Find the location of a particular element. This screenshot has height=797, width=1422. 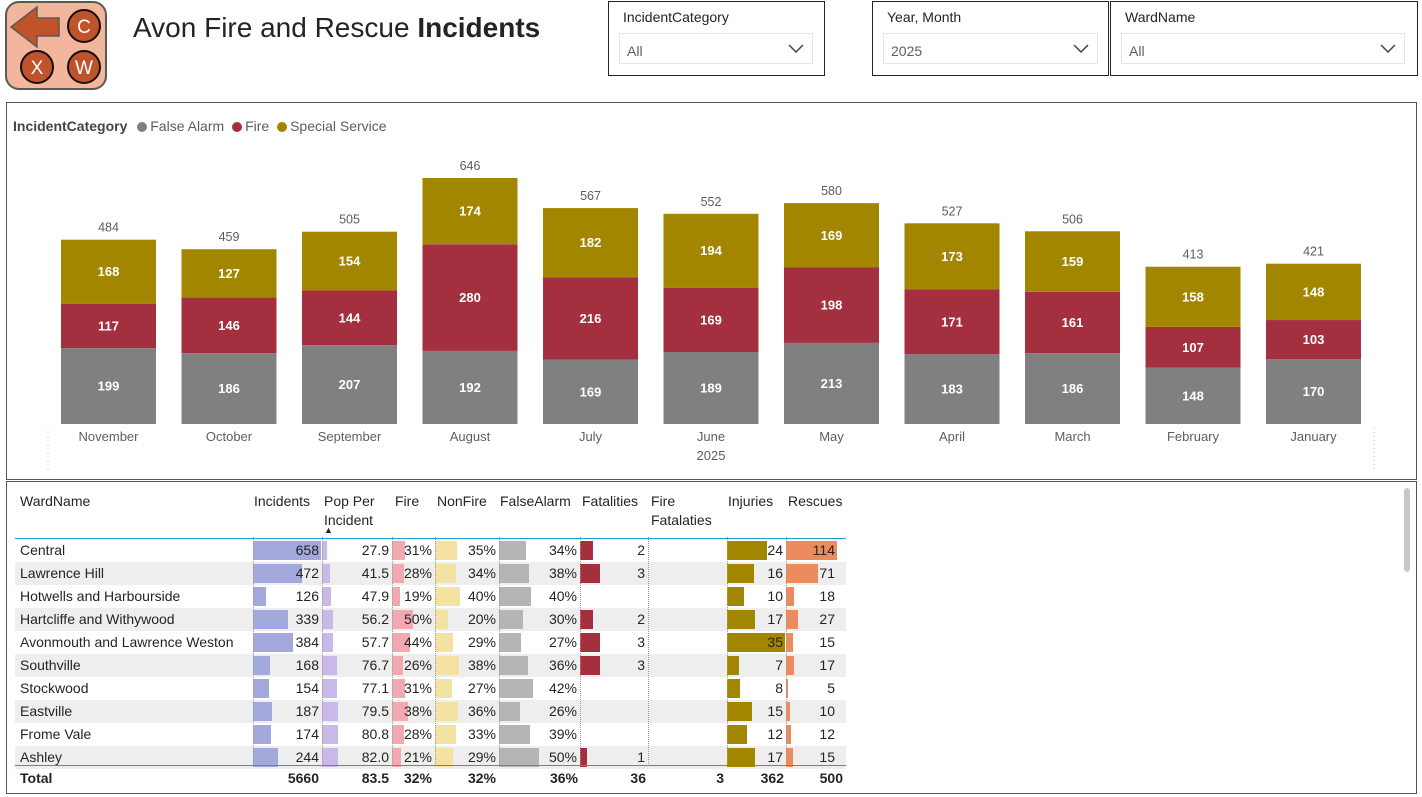

col-header-injuries: Injuries is located at coordinates (751, 501).